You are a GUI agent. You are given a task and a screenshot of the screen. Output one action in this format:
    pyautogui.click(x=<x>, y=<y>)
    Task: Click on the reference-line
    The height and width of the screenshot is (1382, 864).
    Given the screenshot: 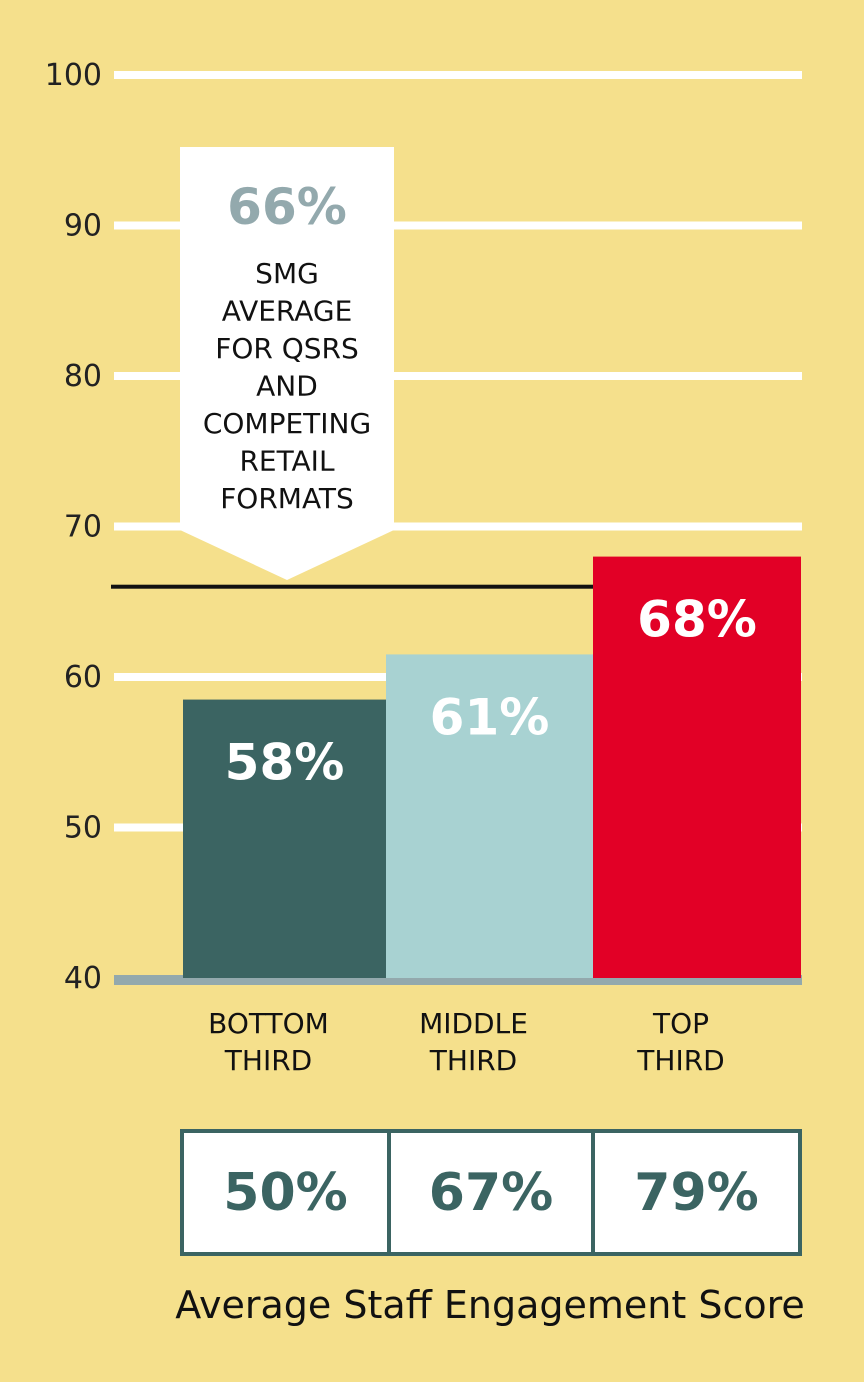 What is the action you would take?
    pyautogui.click(x=352, y=586)
    